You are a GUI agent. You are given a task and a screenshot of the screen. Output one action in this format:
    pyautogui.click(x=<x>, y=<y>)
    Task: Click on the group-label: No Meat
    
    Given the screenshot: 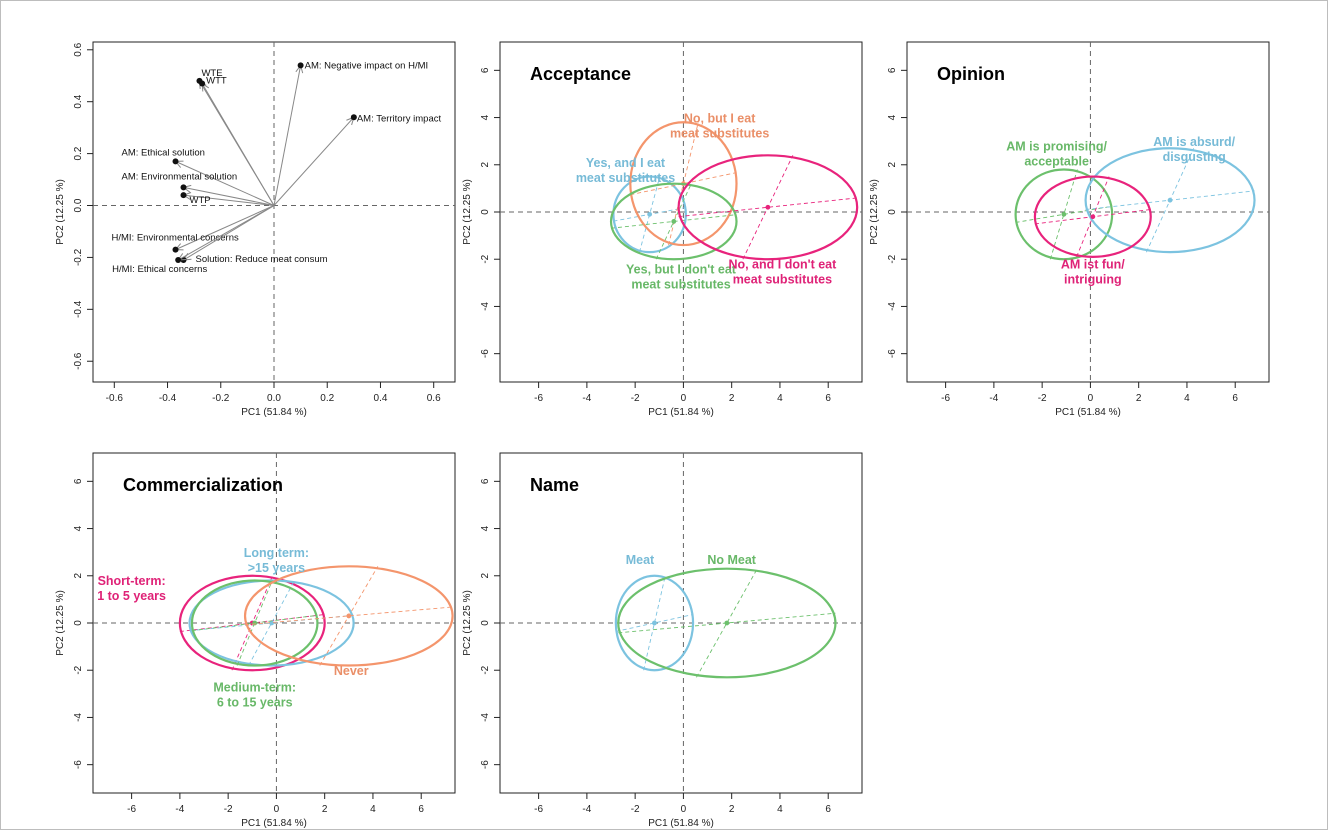 What is the action you would take?
    pyautogui.click(x=731, y=560)
    